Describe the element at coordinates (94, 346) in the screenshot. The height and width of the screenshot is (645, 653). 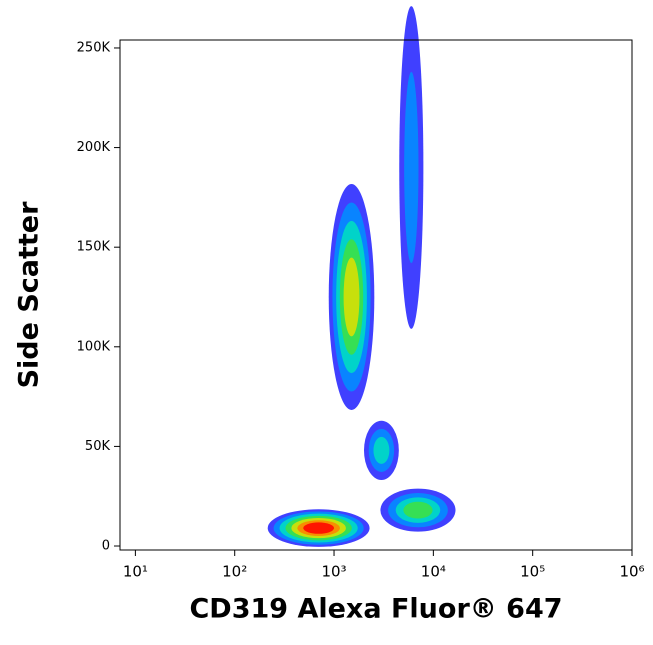
I see `y-tick-label: 100K` at that location.